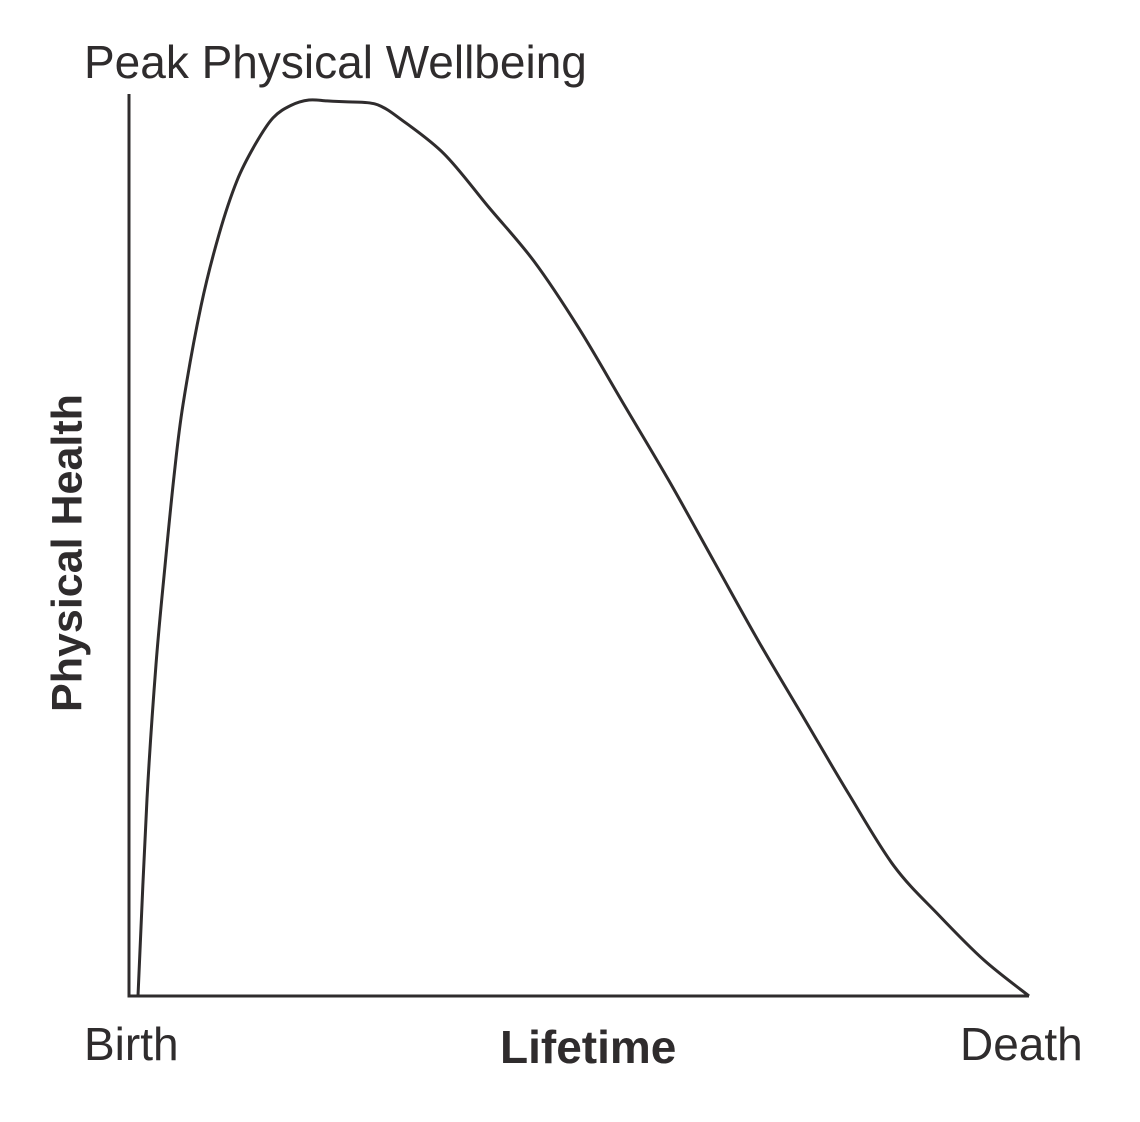 The width and height of the screenshot is (1140, 1122). Describe the element at coordinates (588, 1047) in the screenshot. I see `x-axis-label: Lifetime` at that location.